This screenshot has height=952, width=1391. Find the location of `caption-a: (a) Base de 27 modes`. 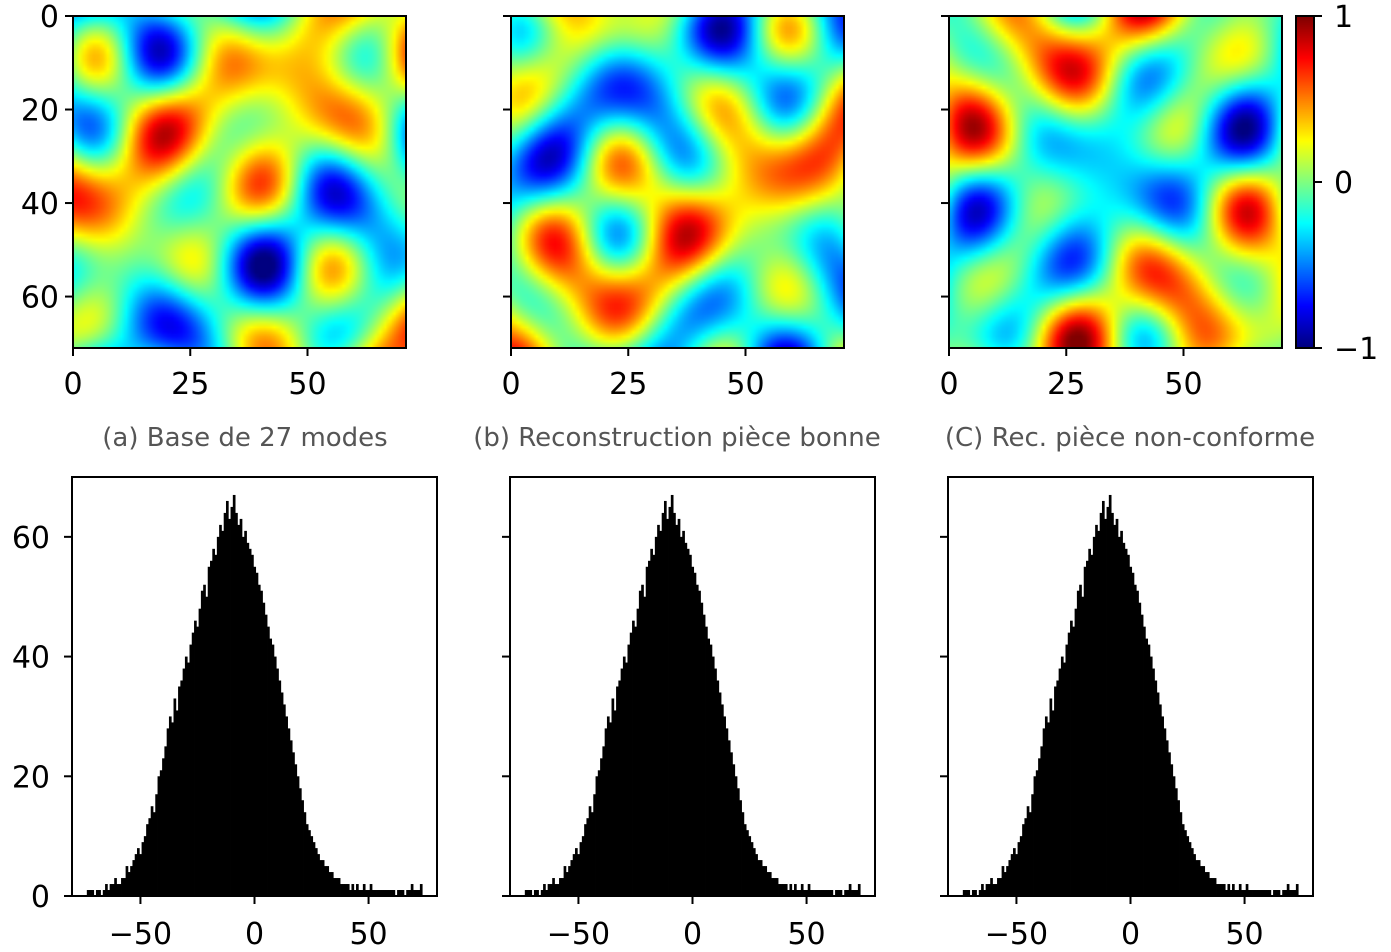

caption-a: (a) Base de 27 modes is located at coordinates (244, 438).